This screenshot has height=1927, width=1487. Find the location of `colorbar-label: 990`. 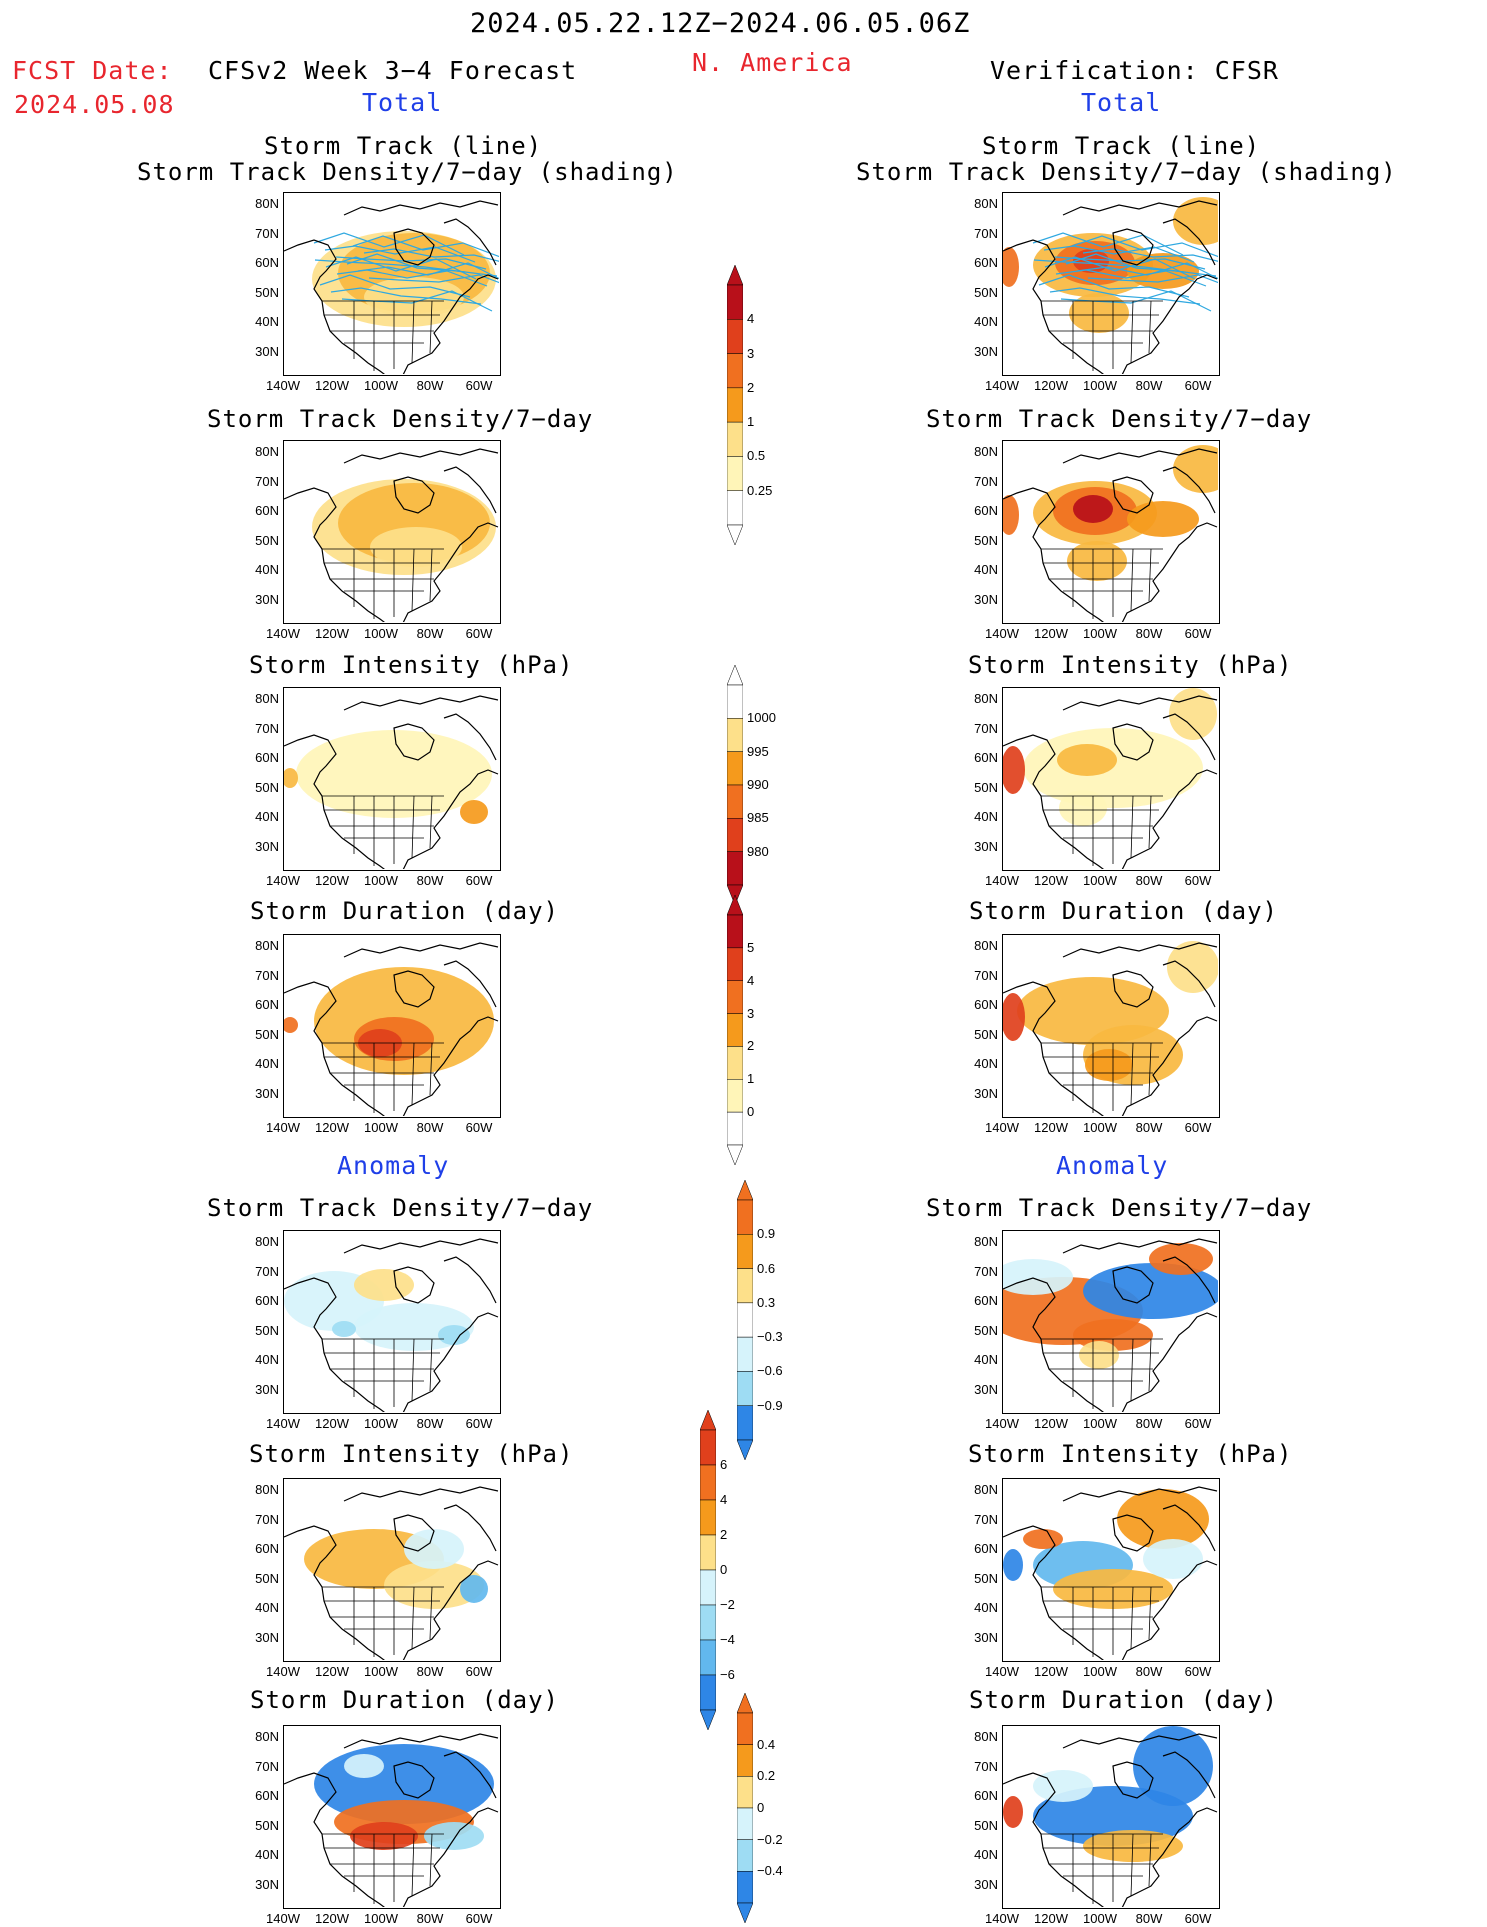

colorbar-label: 990 is located at coordinates (758, 784).